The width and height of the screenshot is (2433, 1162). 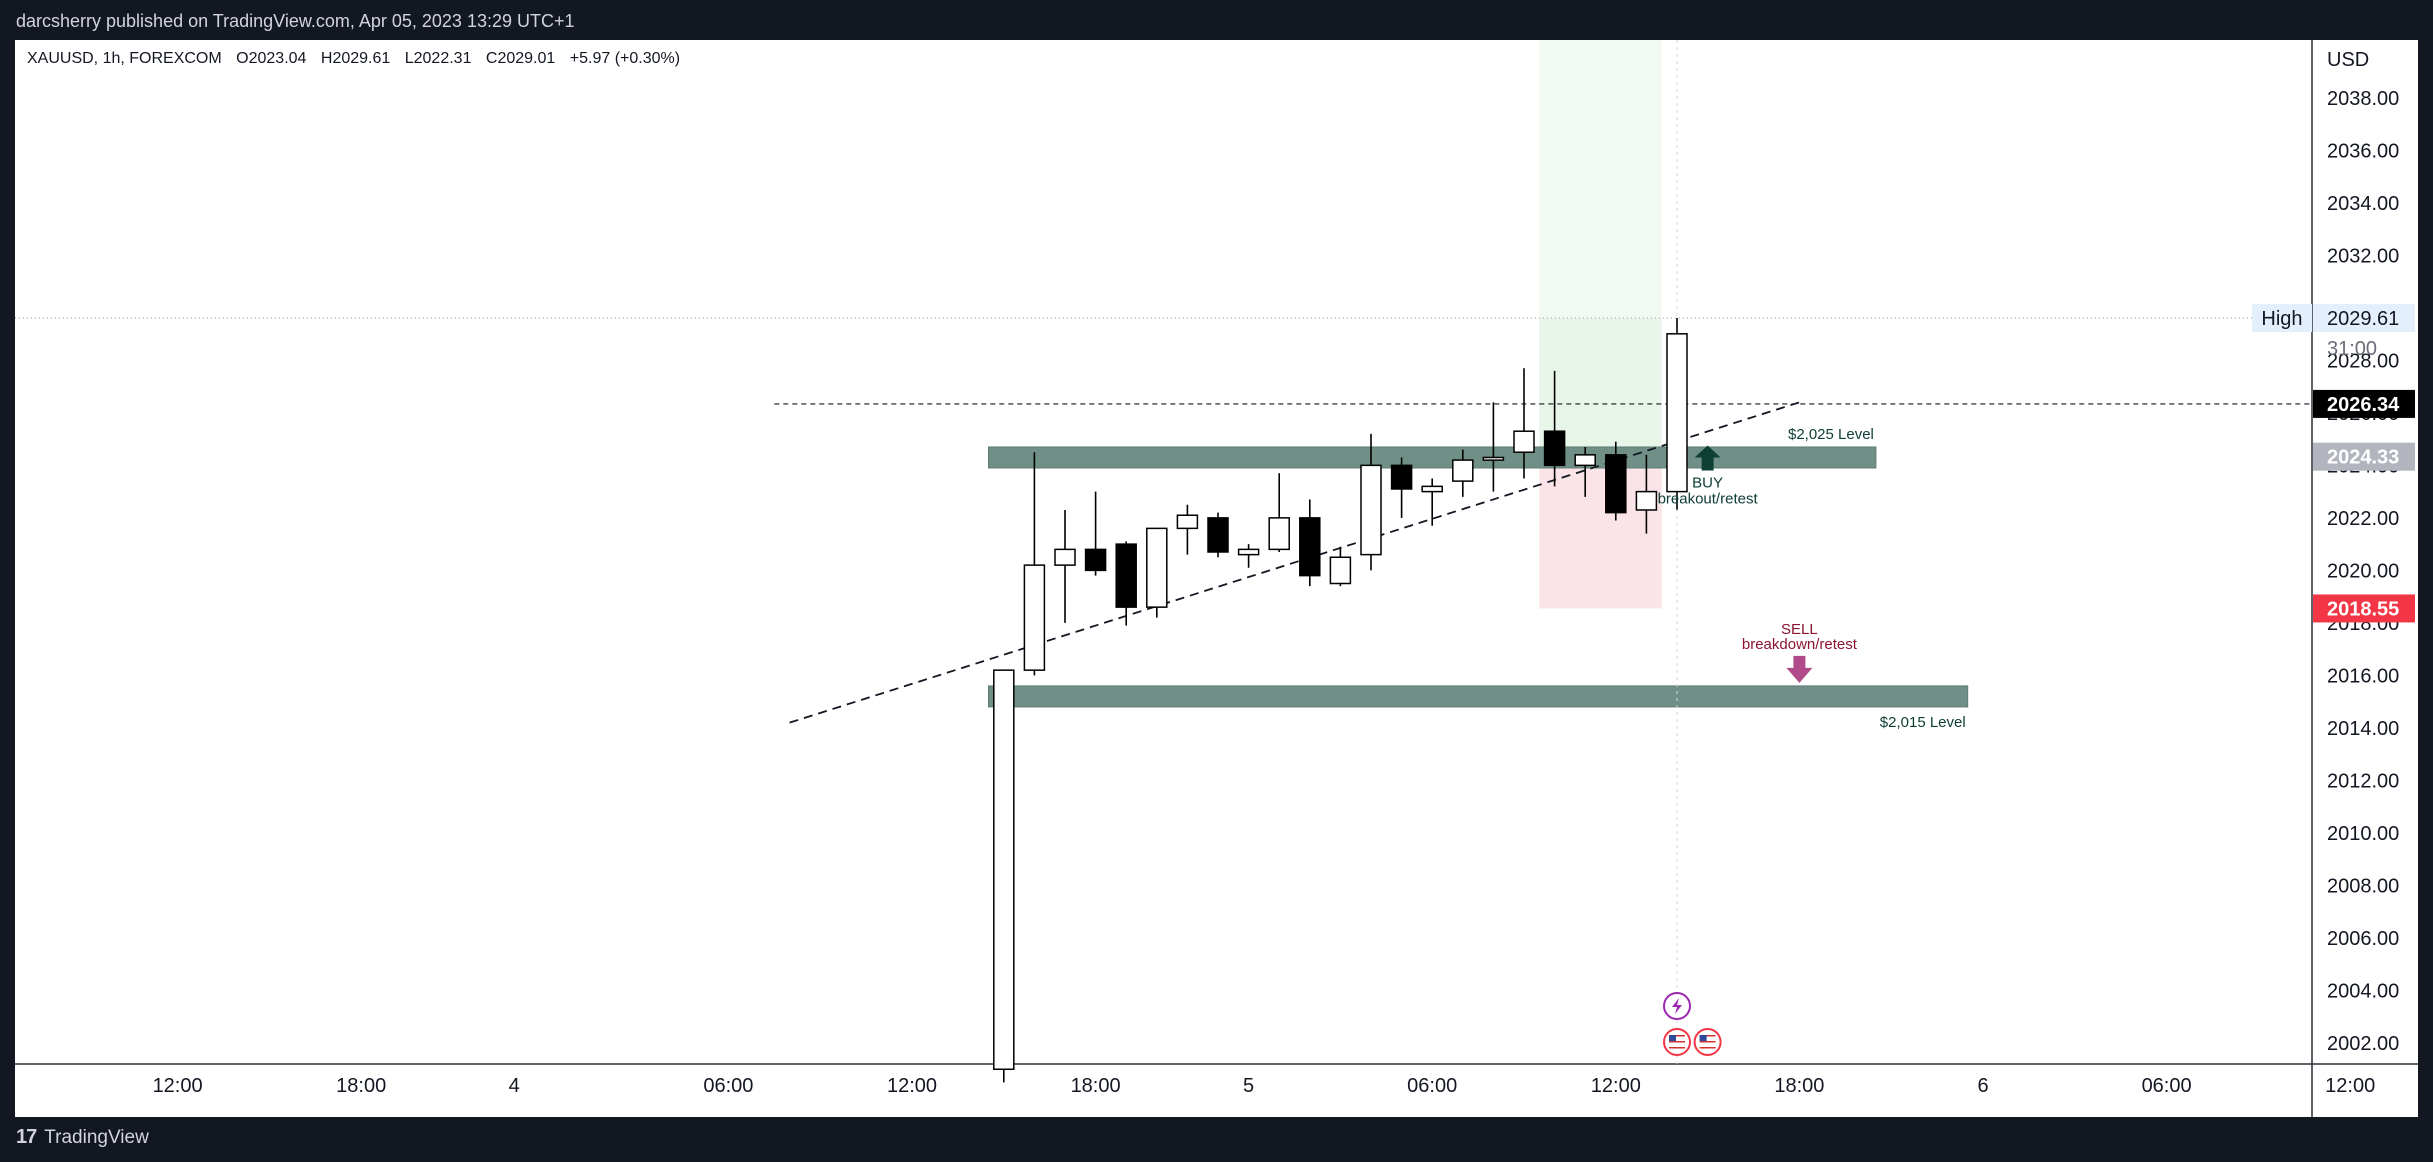 I want to click on price-tick-label: 2010.00, so click(x=2363, y=834).